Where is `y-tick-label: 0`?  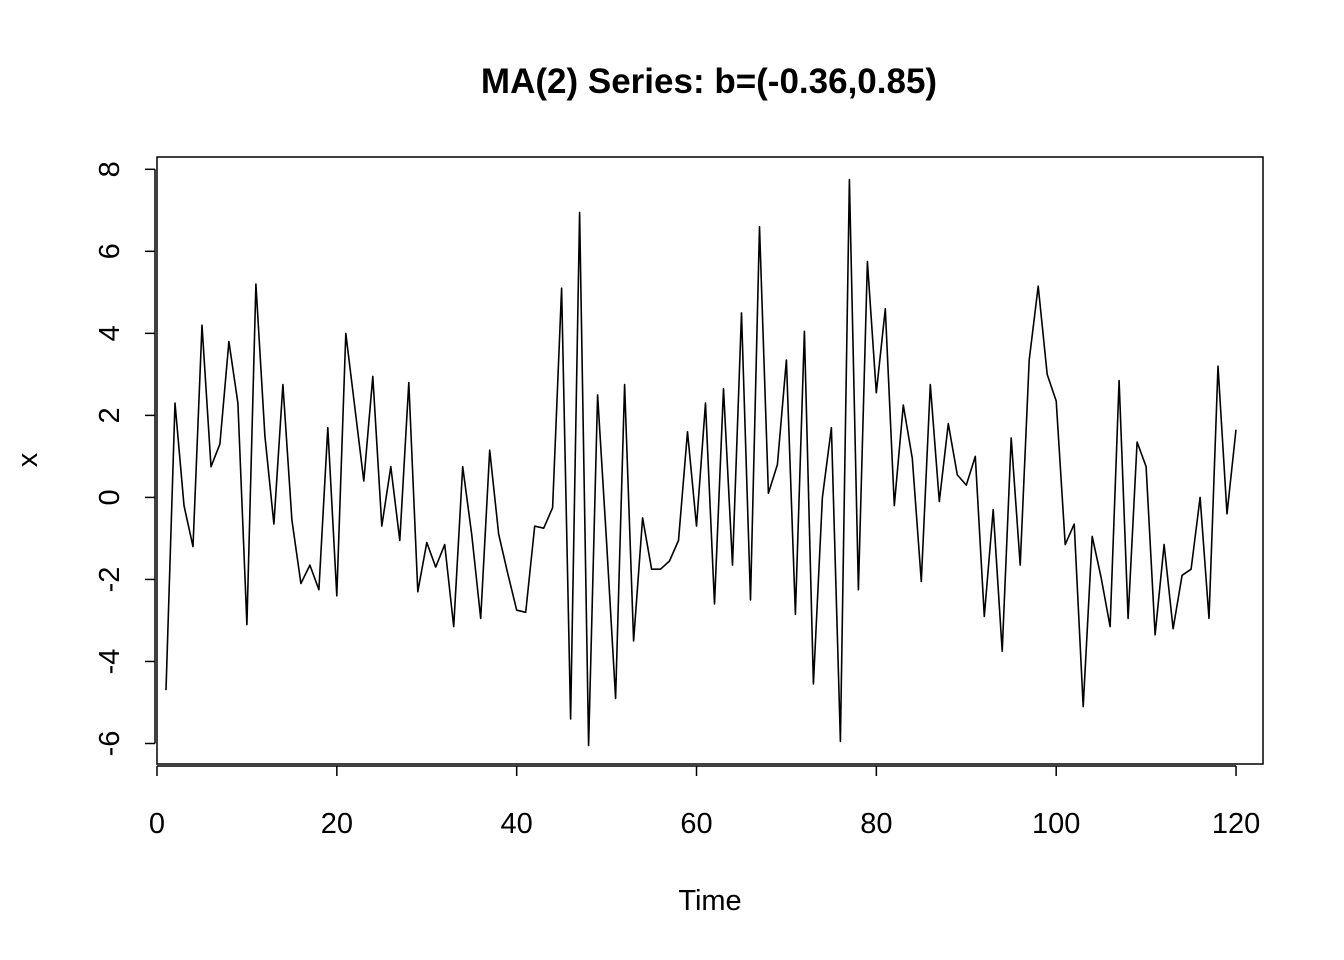 y-tick-label: 0 is located at coordinates (110, 497).